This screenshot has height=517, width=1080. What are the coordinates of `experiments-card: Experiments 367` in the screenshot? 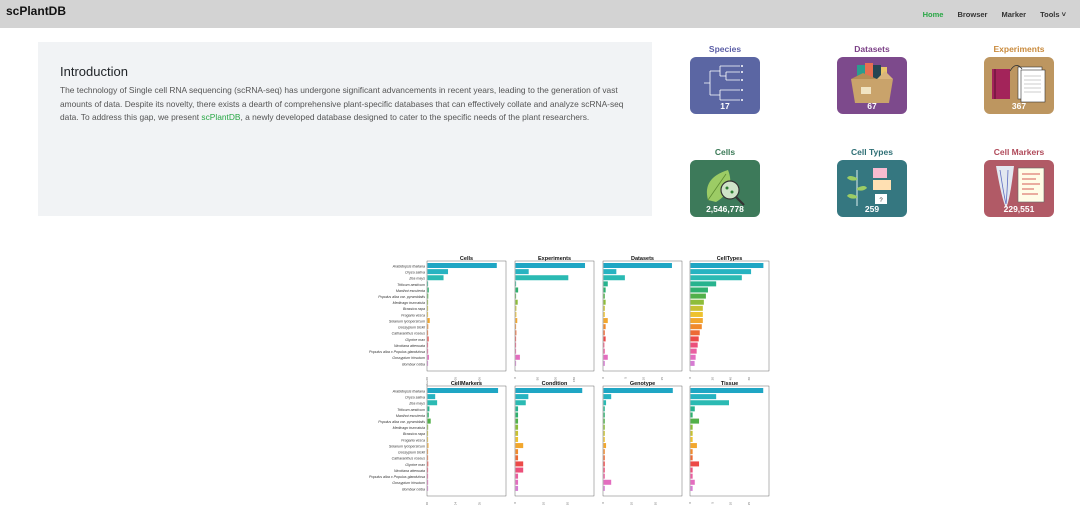 It's located at (1019, 79).